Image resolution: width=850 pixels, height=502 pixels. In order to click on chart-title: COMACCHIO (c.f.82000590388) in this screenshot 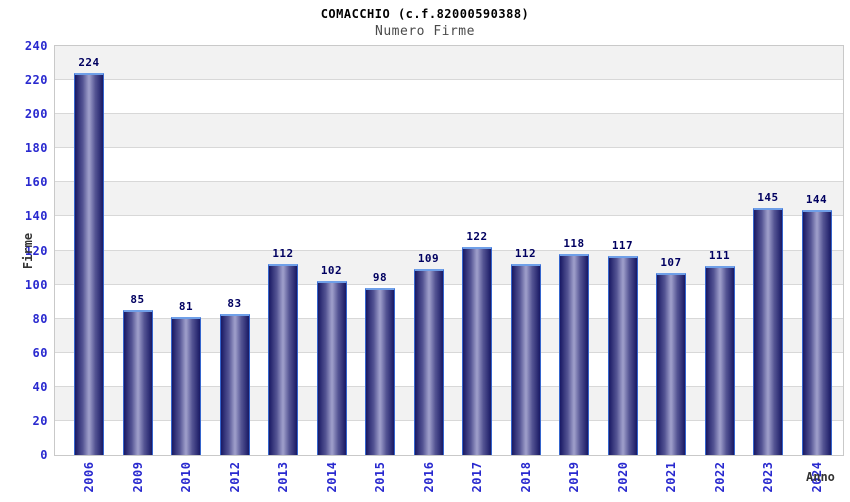, I will do `click(425, 14)`.